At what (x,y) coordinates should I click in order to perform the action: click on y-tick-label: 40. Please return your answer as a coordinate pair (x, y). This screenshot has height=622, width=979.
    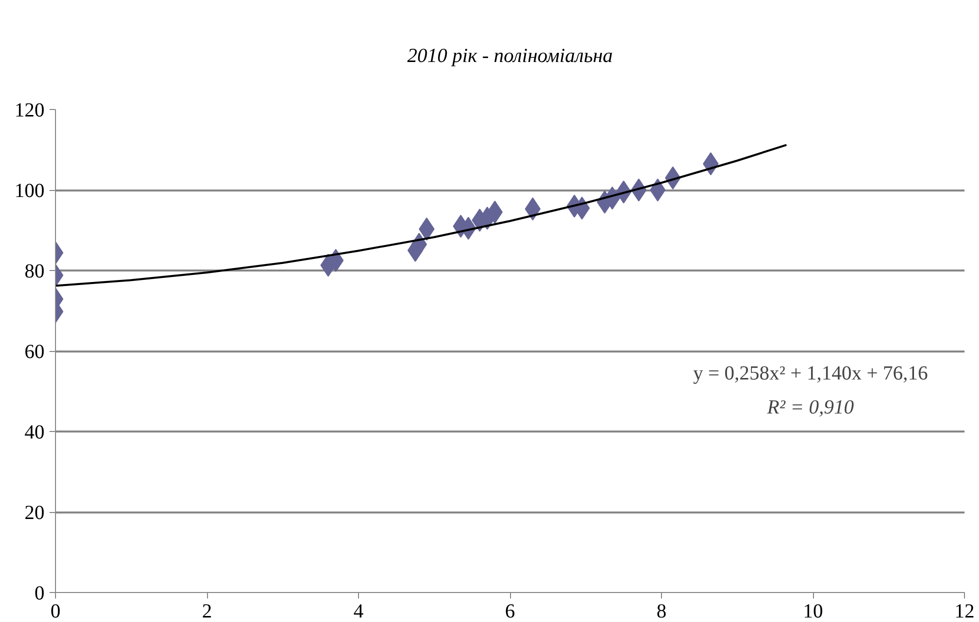
    Looking at the image, I should click on (34, 433).